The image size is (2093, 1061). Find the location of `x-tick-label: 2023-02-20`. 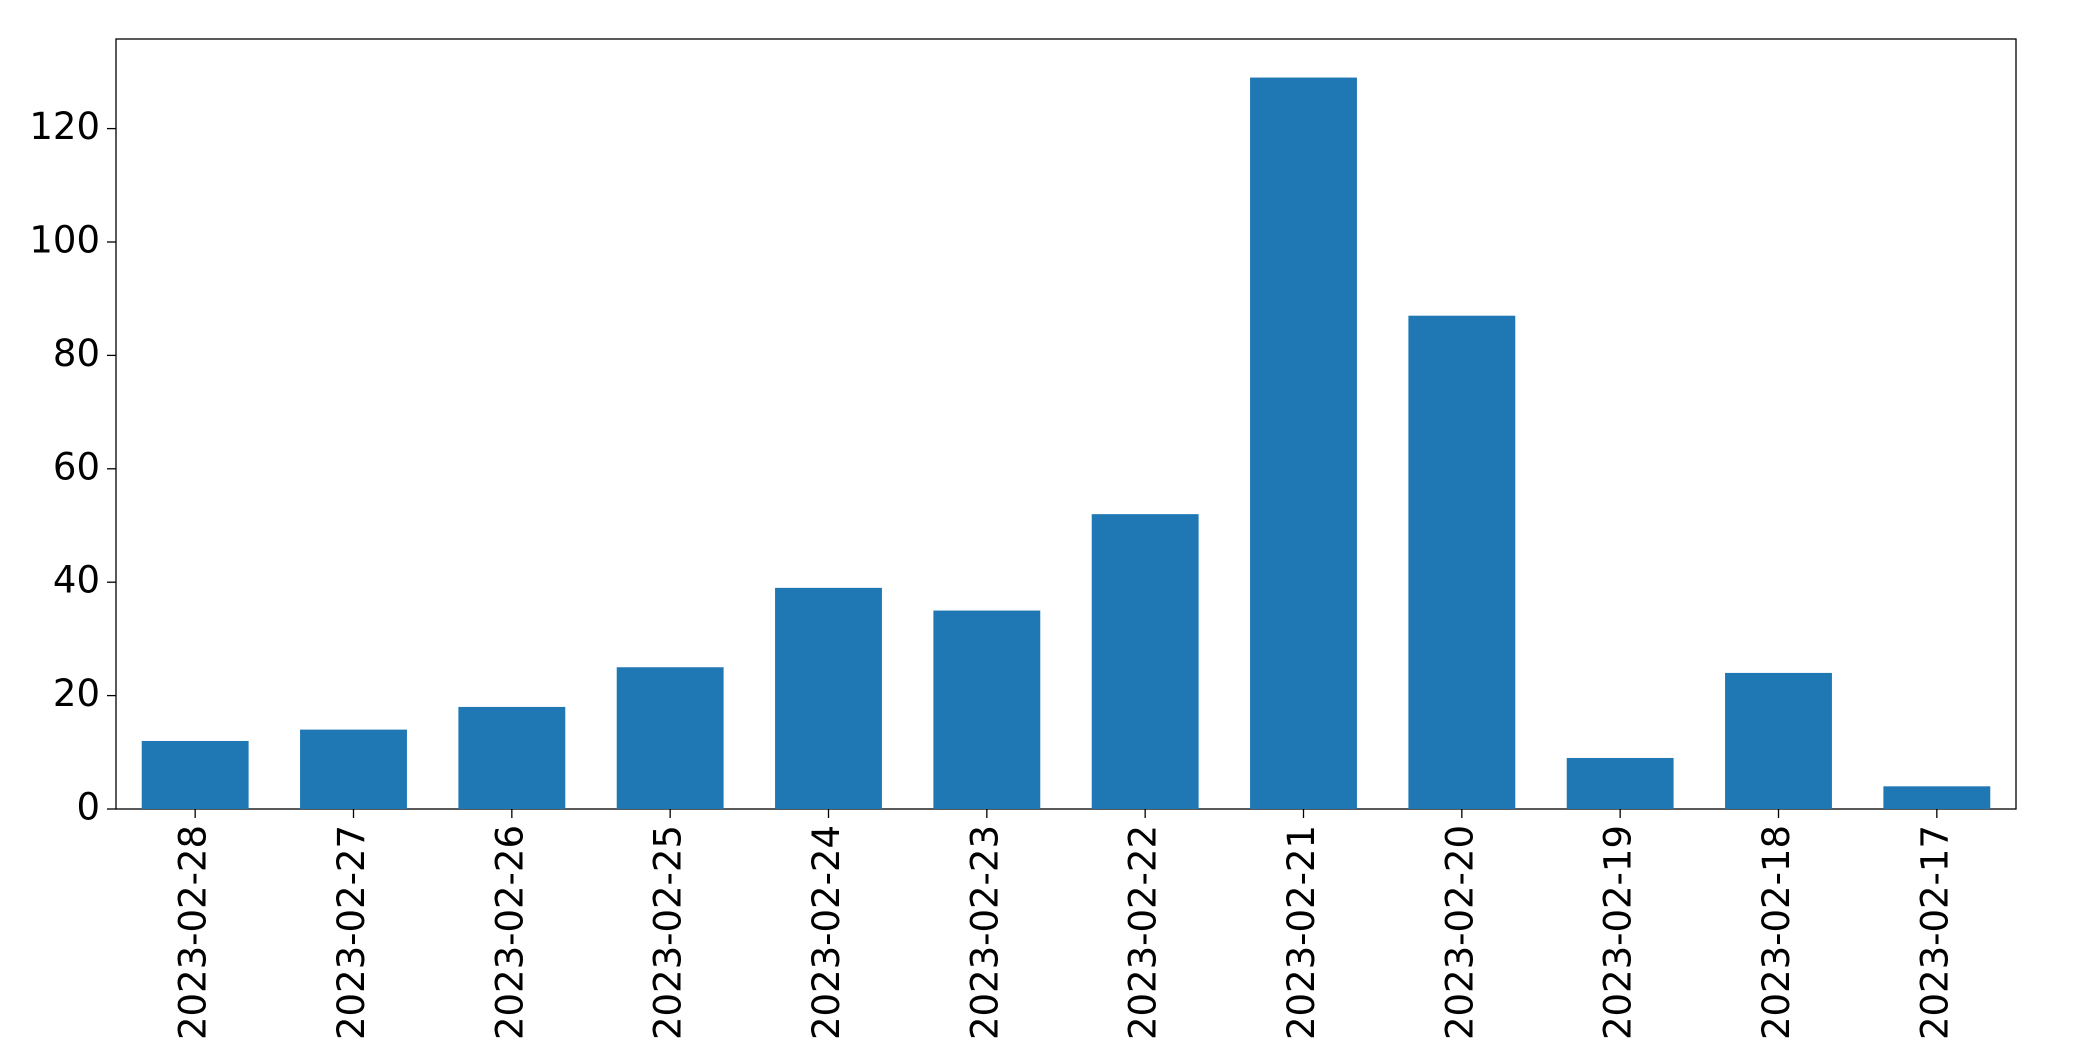

x-tick-label: 2023-02-20 is located at coordinates (1459, 932).